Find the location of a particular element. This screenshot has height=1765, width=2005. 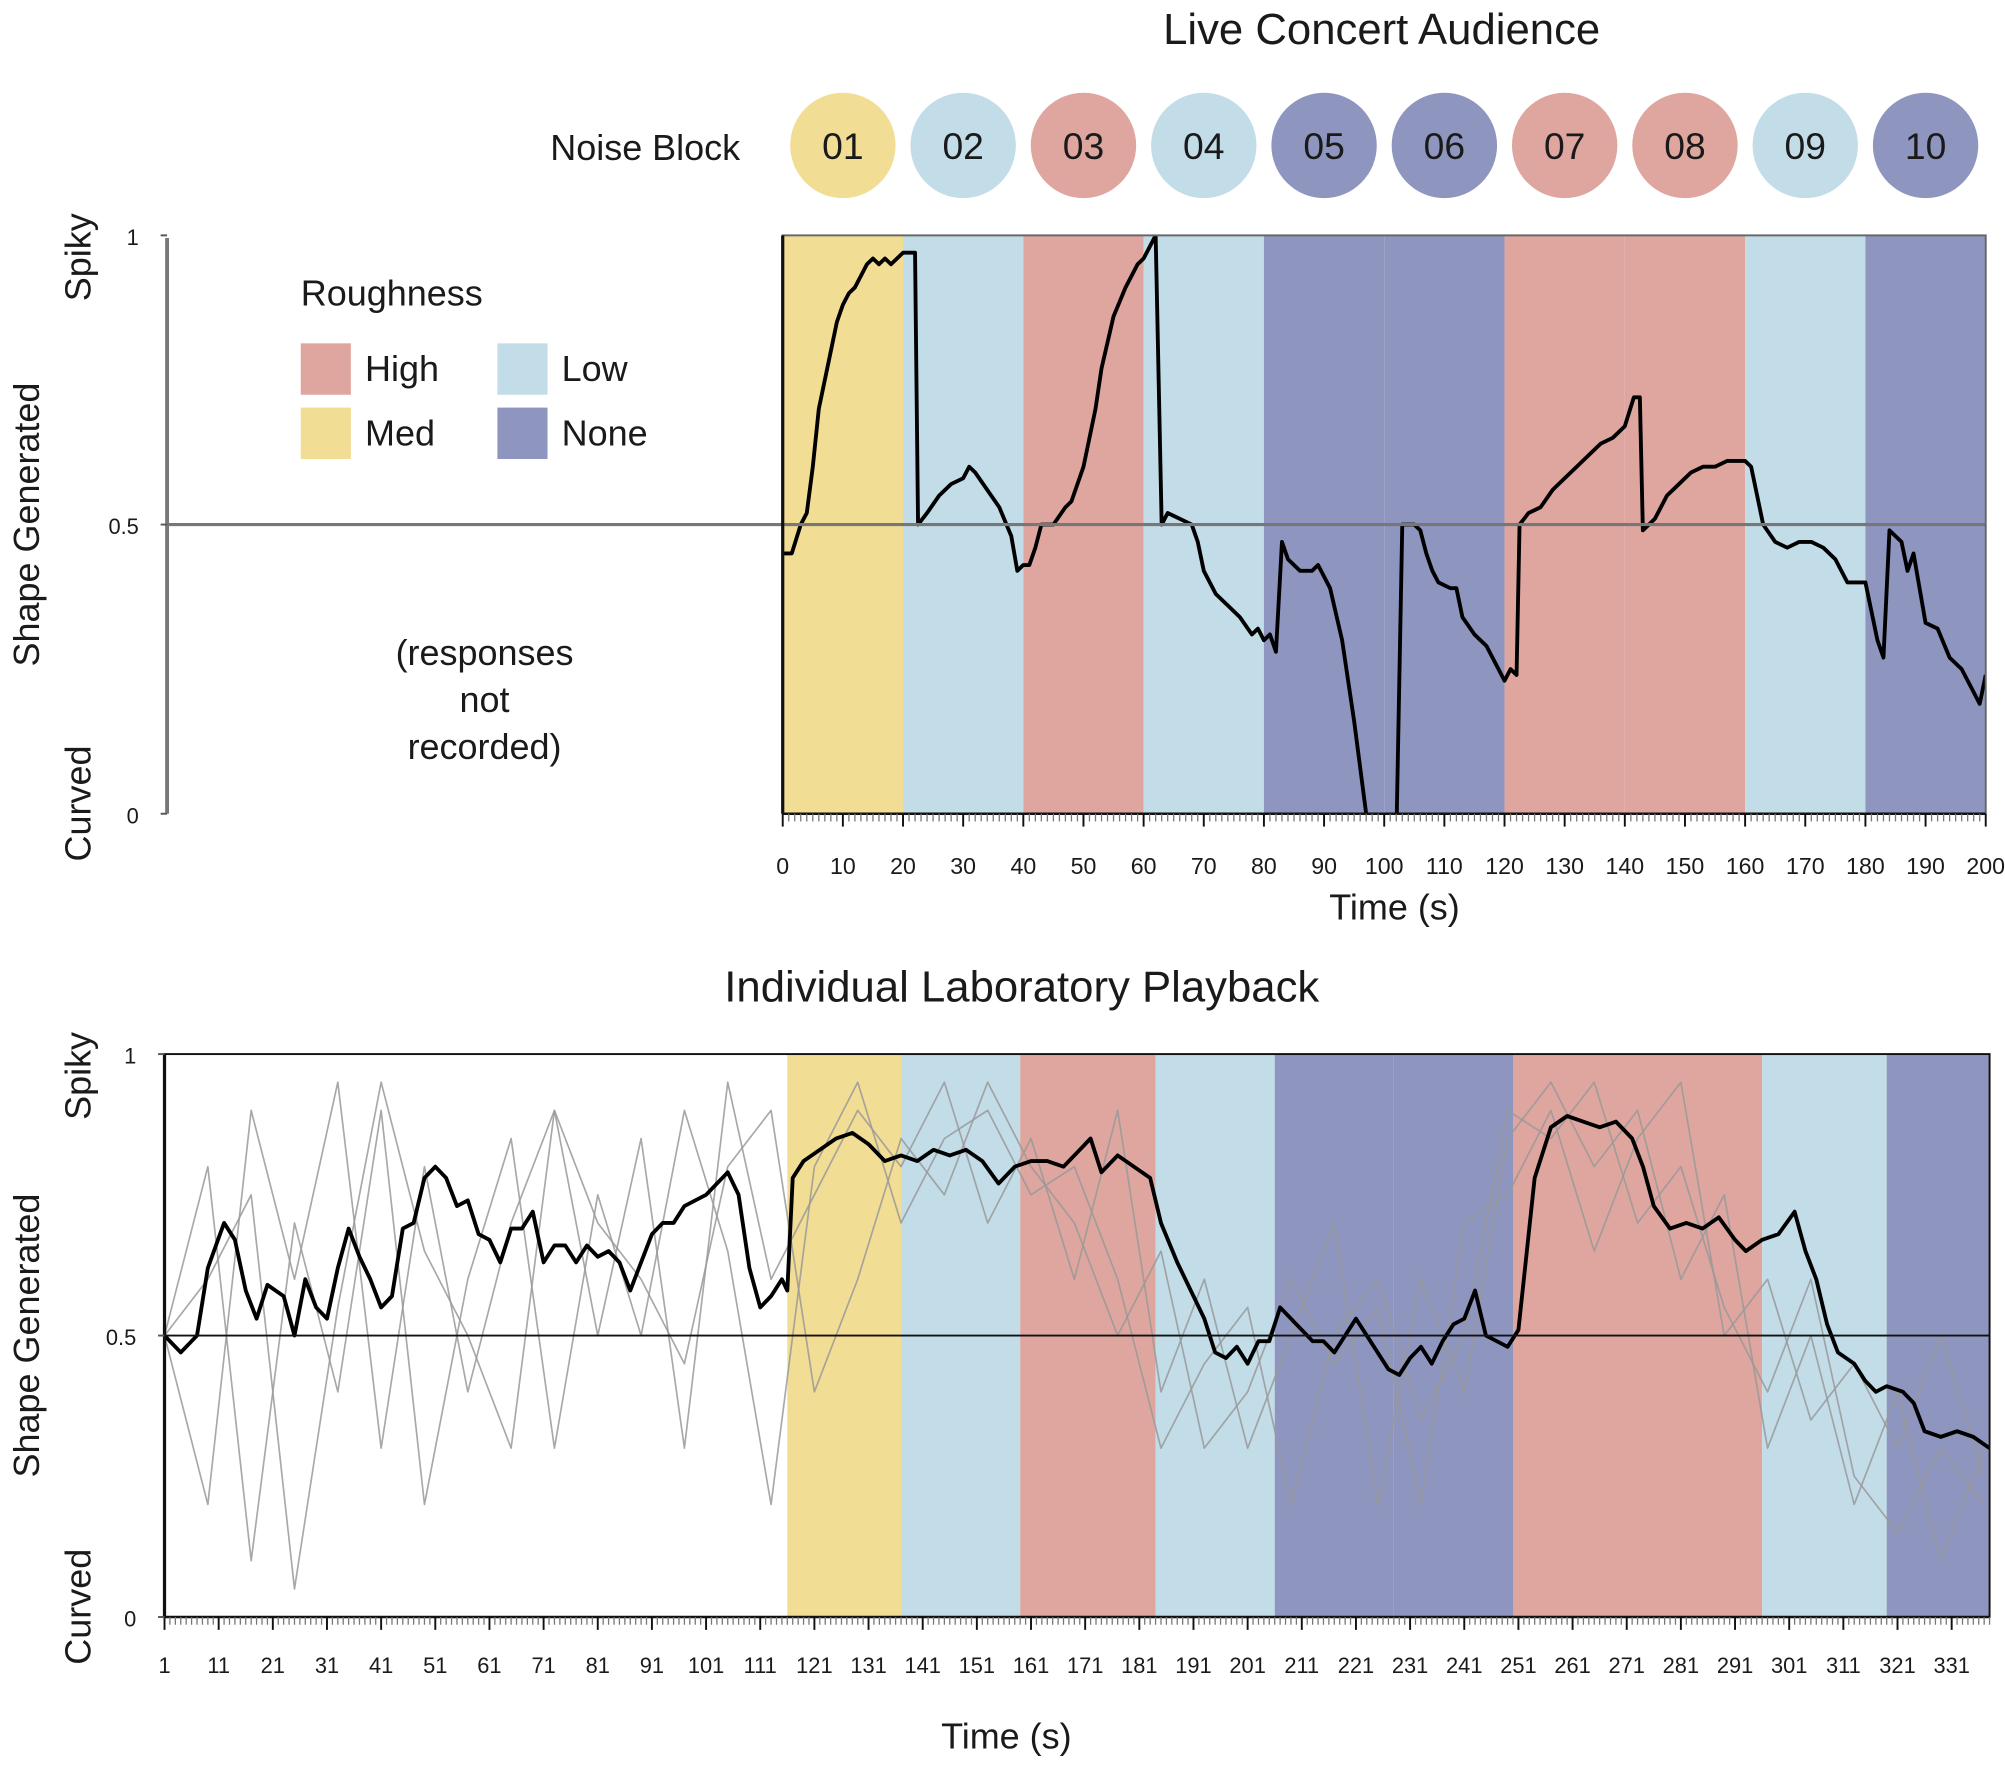

x-tick-label: 11 is located at coordinates (218, 1665).